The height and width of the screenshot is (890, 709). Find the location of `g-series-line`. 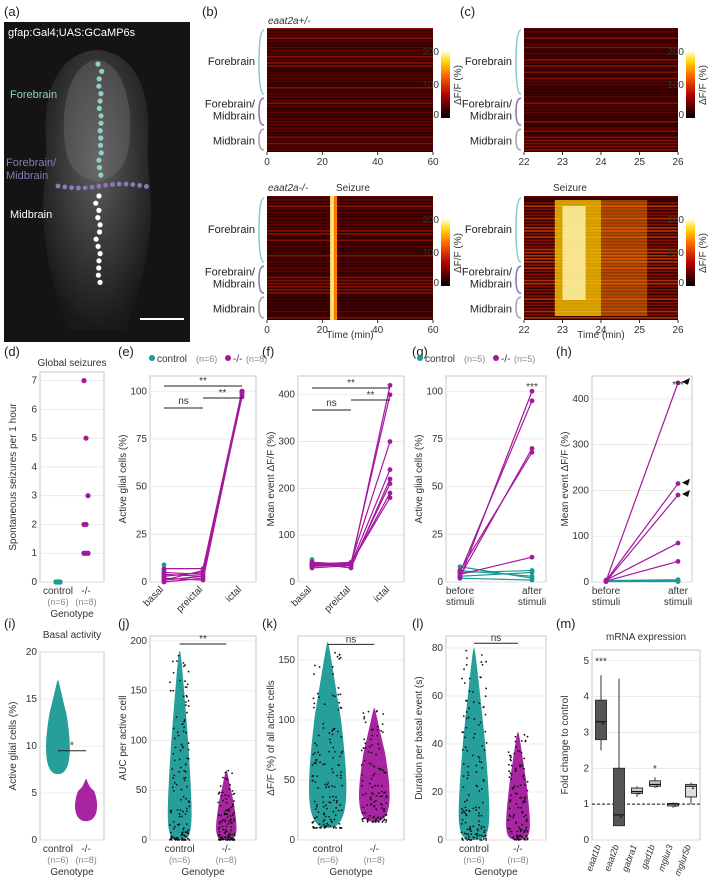

g-series-line is located at coordinates (496, 486).